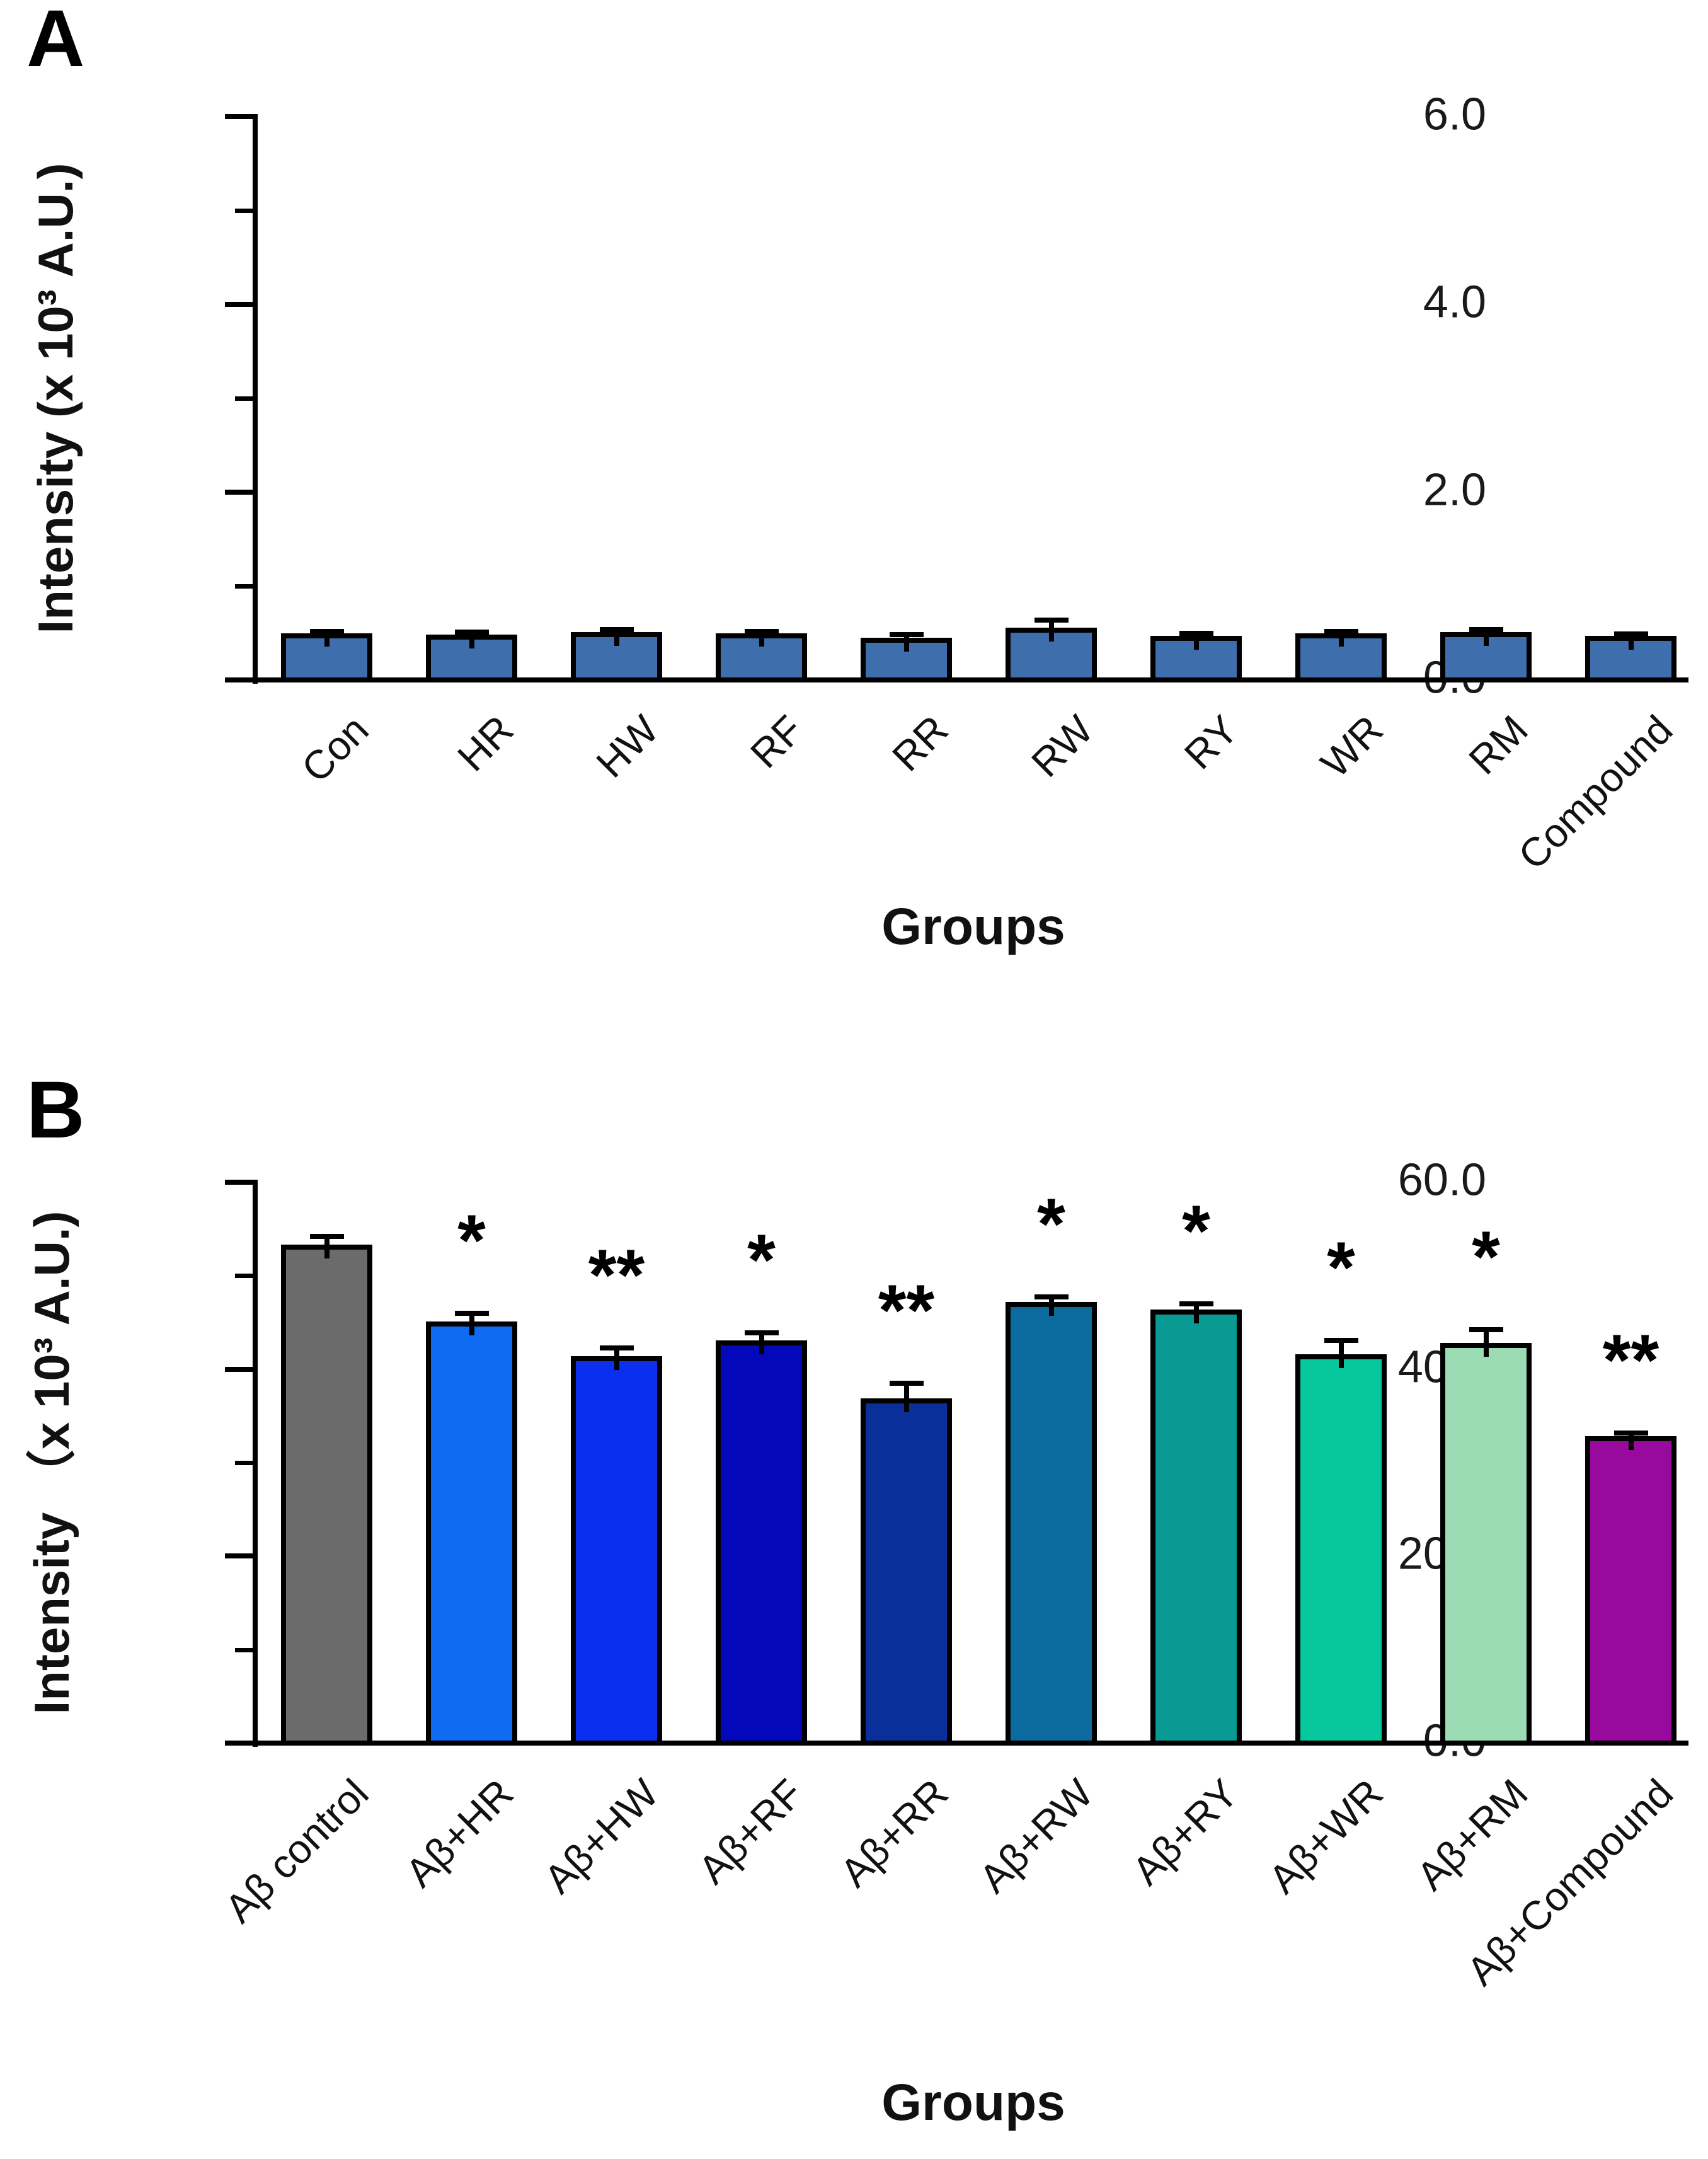 This screenshot has height=2159, width=1708. Describe the element at coordinates (334, 749) in the screenshot. I see `x-tick-label: Con` at that location.